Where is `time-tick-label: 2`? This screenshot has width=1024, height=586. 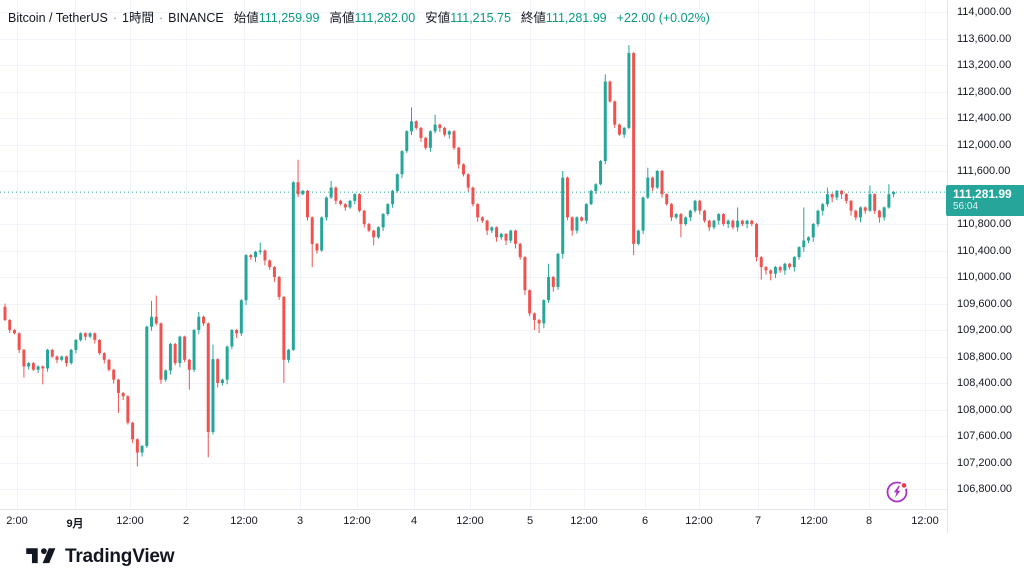 time-tick-label: 2 is located at coordinates (186, 521).